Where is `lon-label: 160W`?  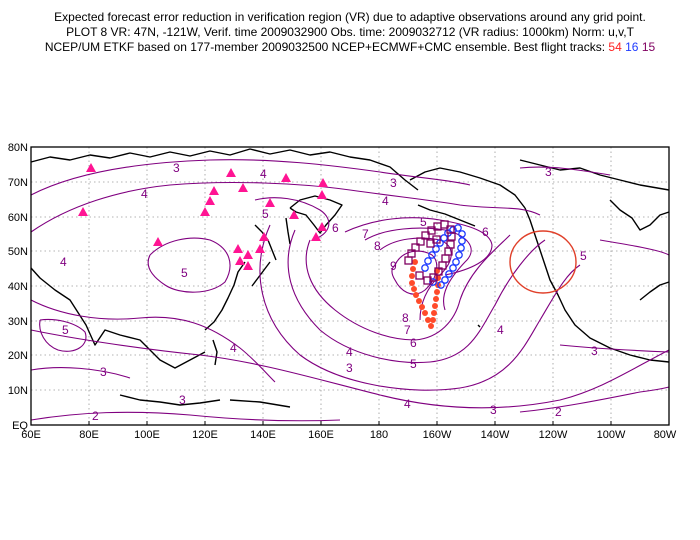
lon-label: 160W is located at coordinates (437, 435).